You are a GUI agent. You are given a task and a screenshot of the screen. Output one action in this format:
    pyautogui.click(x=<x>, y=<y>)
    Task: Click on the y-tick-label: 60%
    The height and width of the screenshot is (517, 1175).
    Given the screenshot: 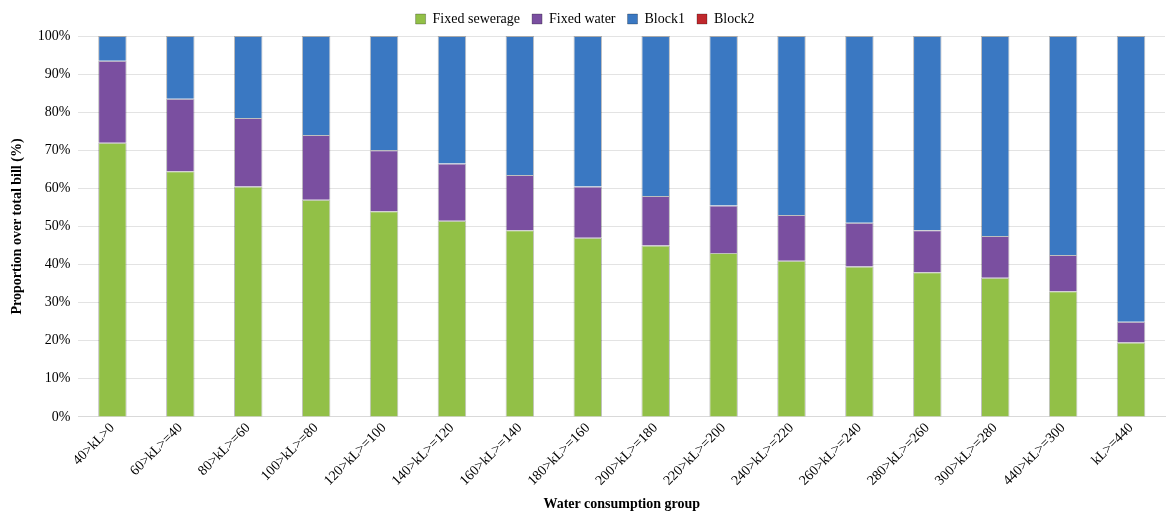 What is the action you would take?
    pyautogui.click(x=57, y=188)
    